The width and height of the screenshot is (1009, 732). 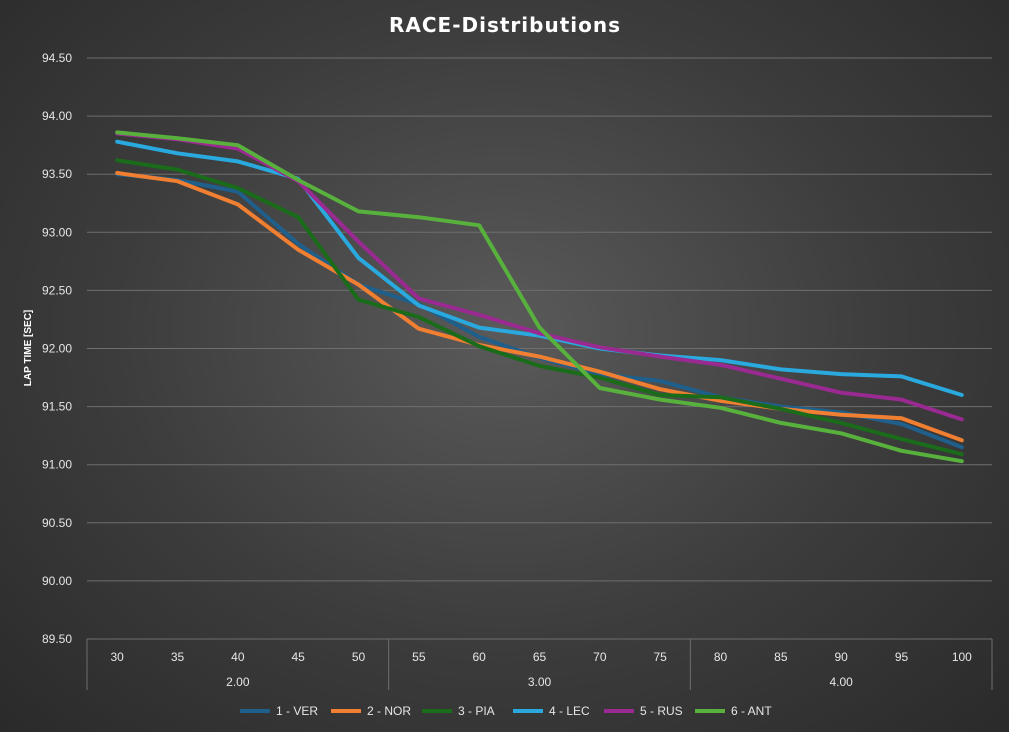 What do you see at coordinates (902, 657) in the screenshot?
I see `x-tick-label: 95` at bounding box center [902, 657].